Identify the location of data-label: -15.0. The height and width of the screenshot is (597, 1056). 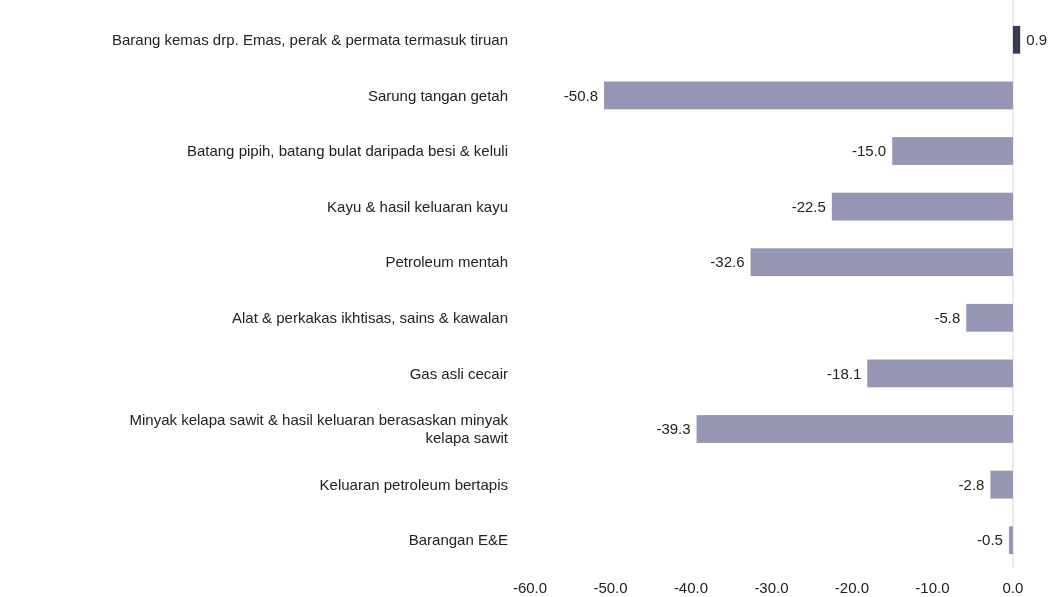
(869, 151).